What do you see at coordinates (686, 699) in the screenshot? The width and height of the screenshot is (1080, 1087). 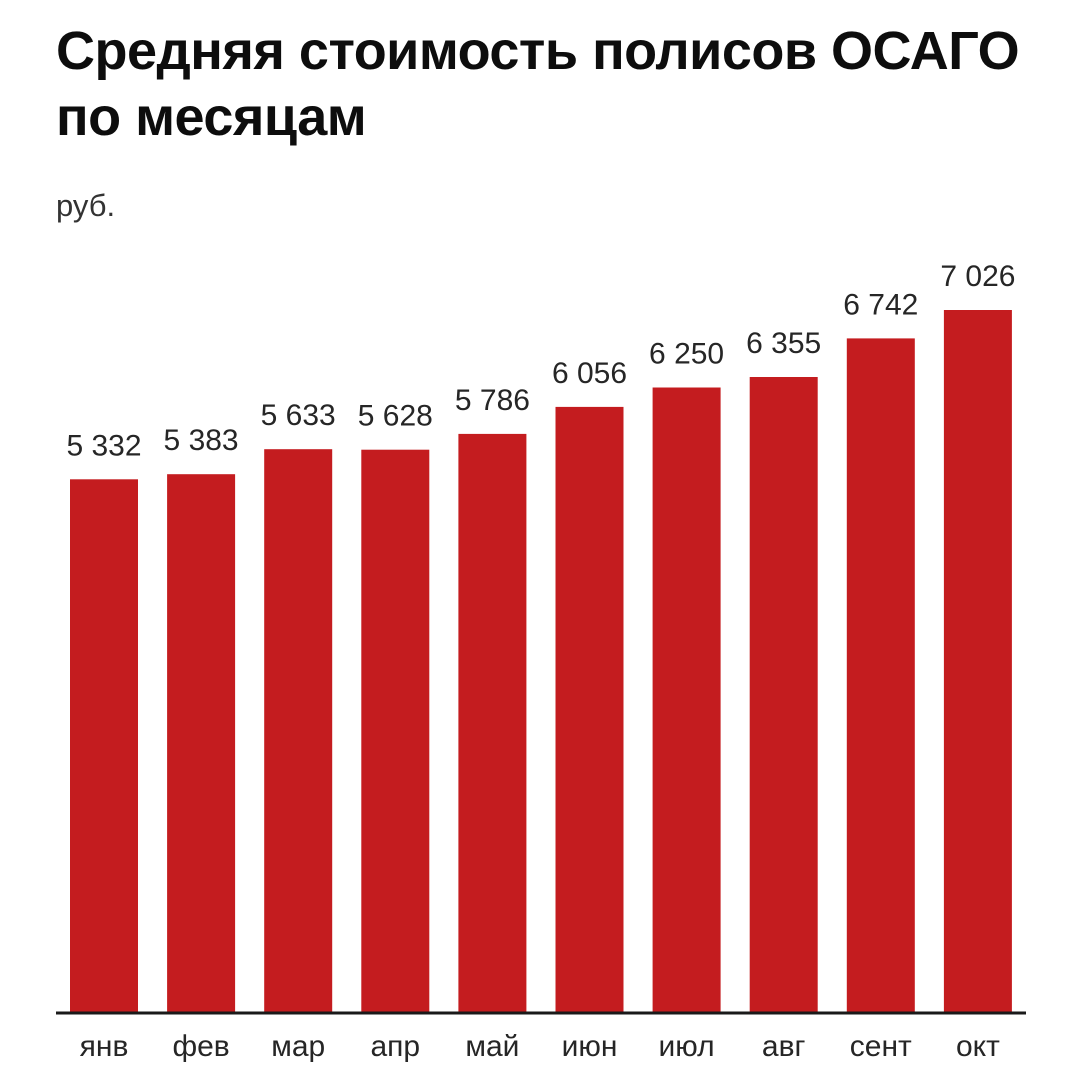 I see `bar-июл` at bounding box center [686, 699].